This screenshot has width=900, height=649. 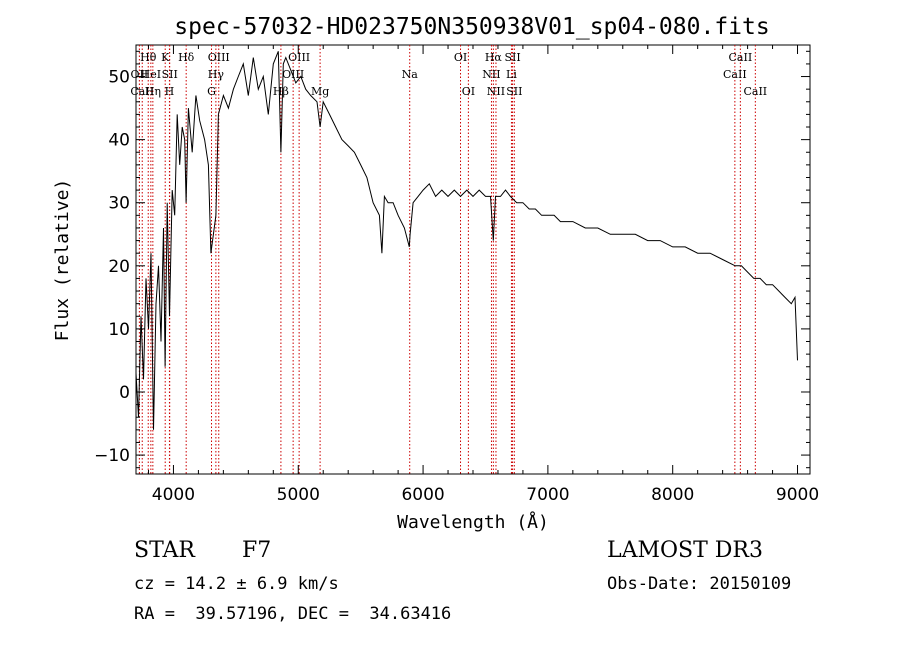 What do you see at coordinates (293, 614) in the screenshot?
I see `sky-coordinates: RA = 39.57196, DEC = 34.63416` at bounding box center [293, 614].